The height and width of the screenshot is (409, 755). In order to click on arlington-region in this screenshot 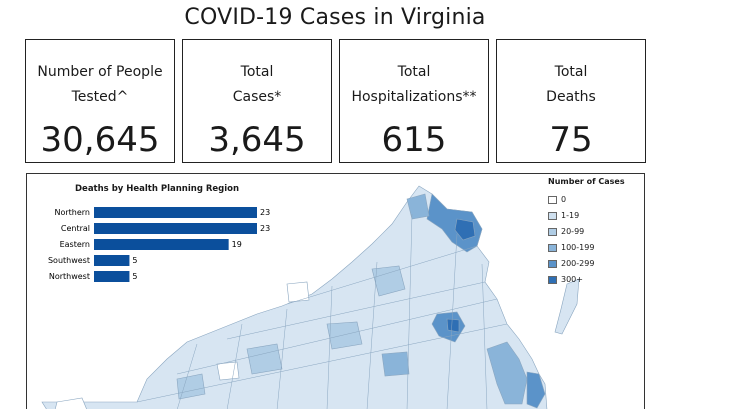, I will do `click(465, 229)`.